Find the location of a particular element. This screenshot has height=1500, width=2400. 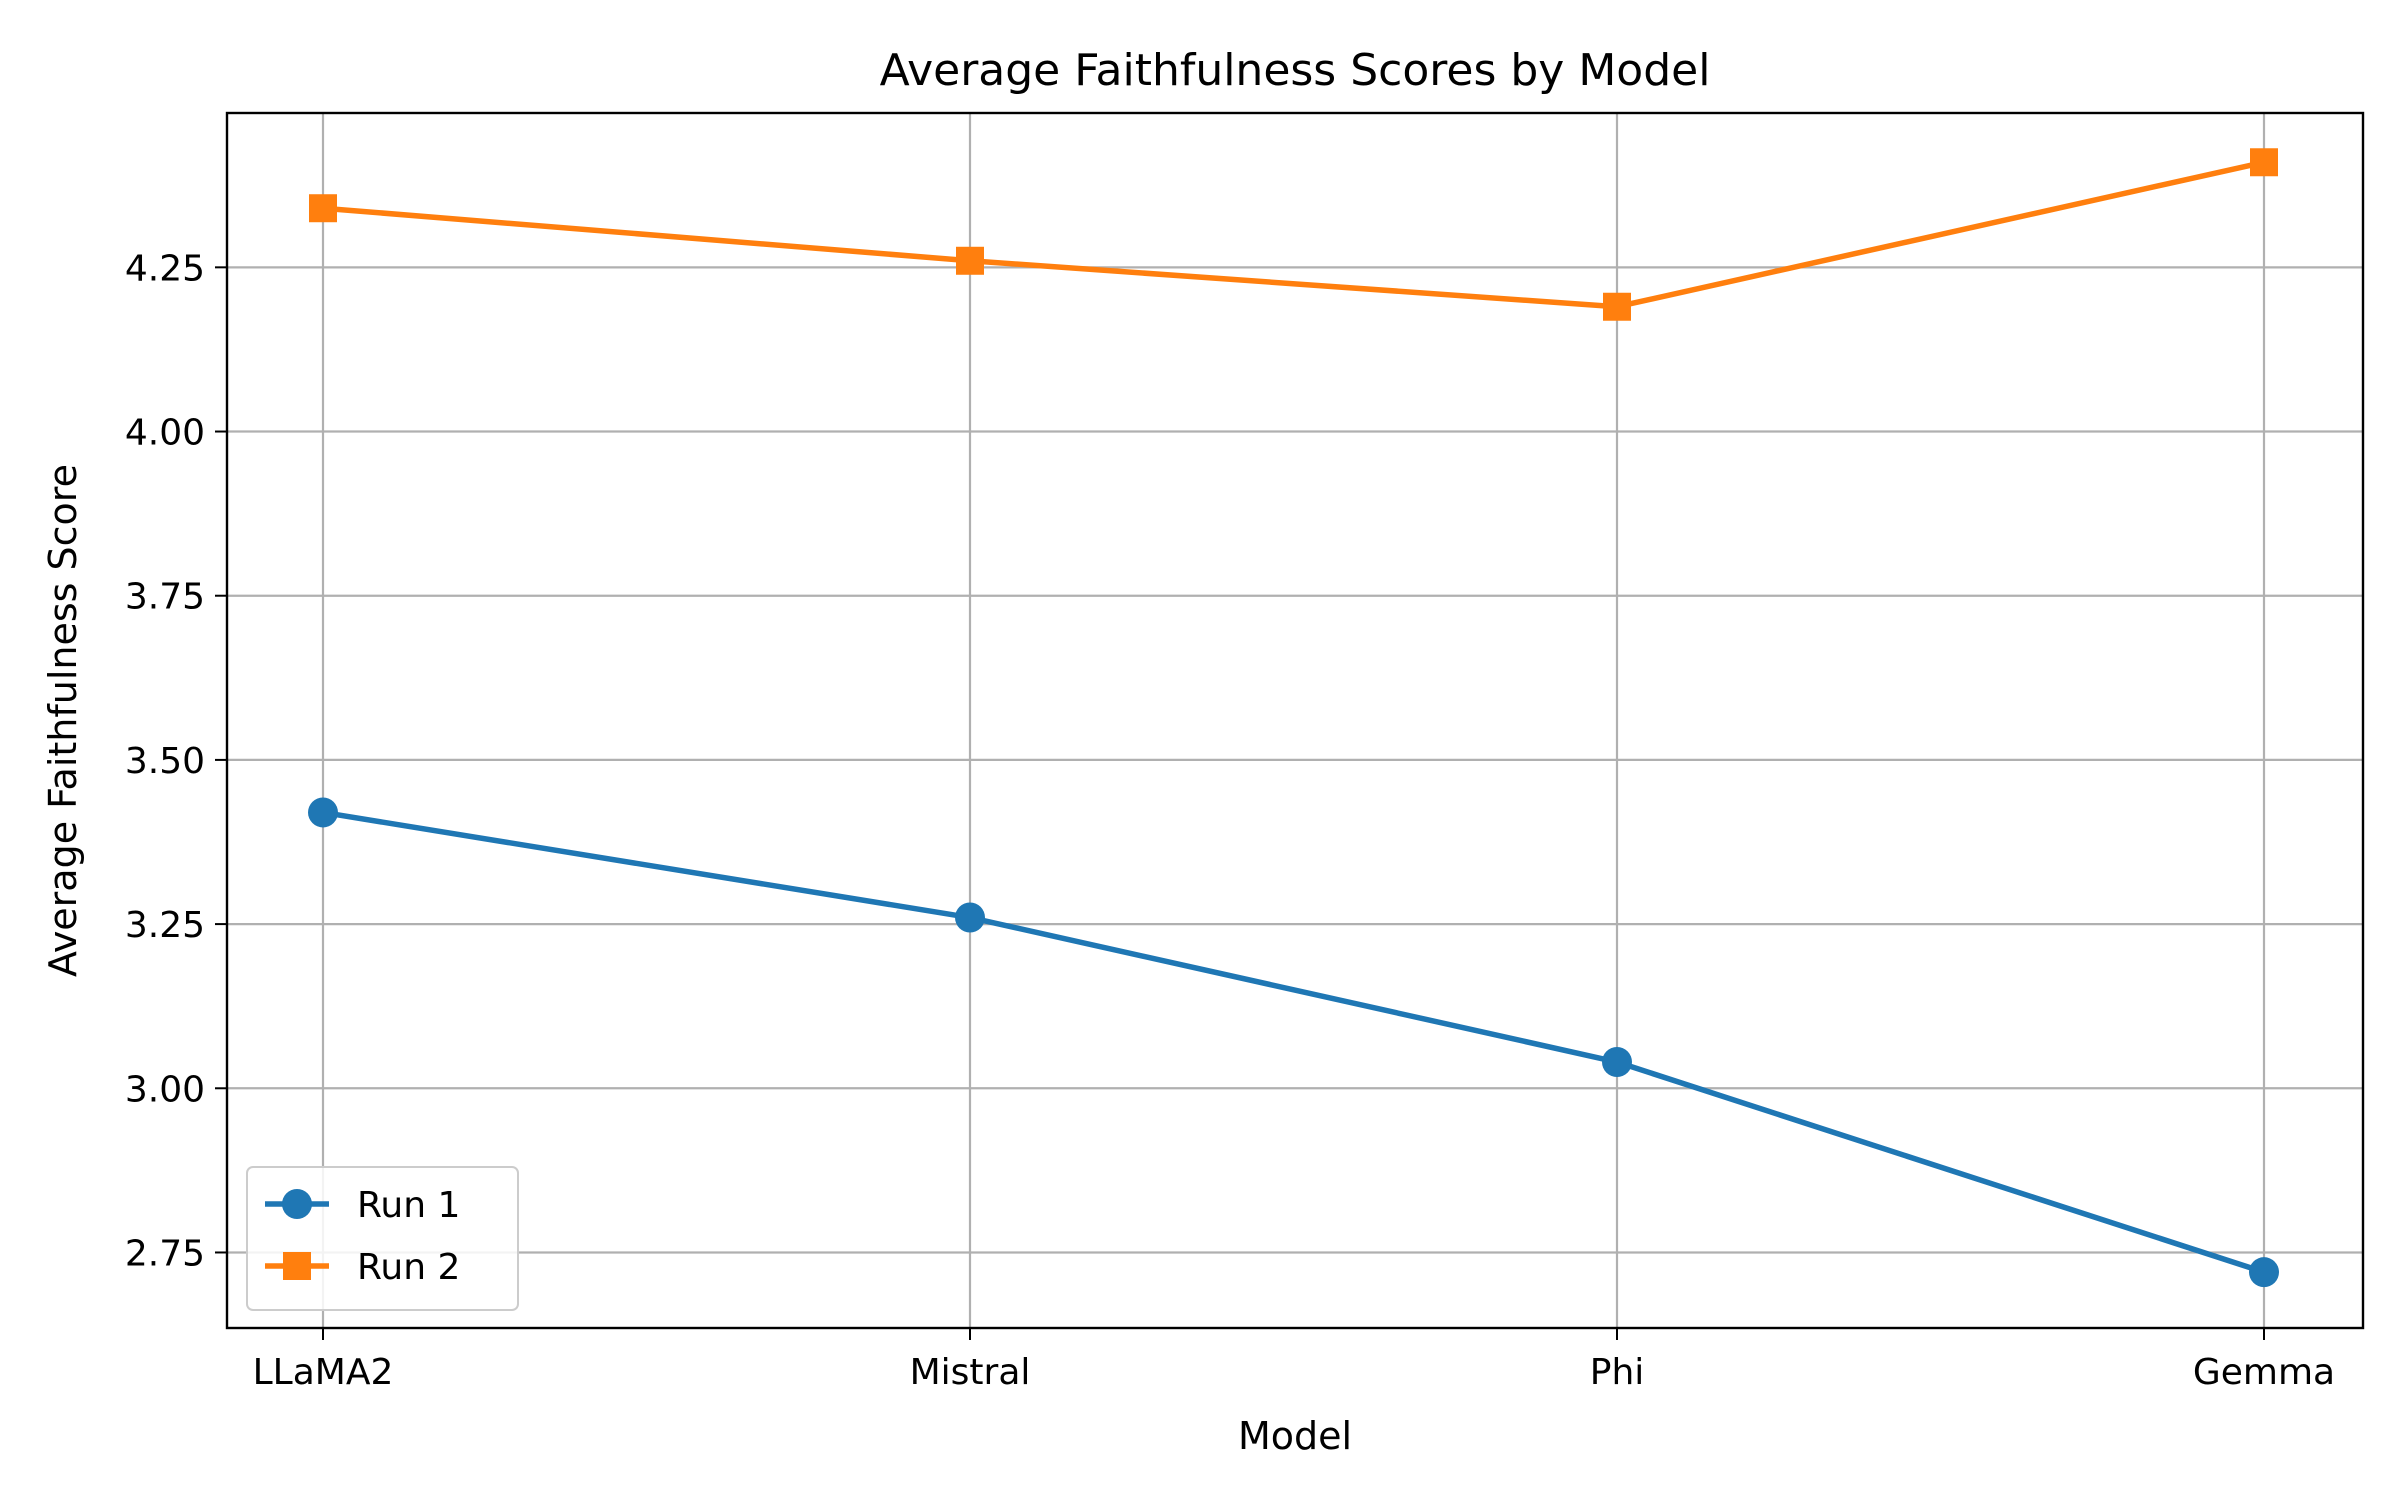

y-tick-label: 4.25 is located at coordinates (165, 268).